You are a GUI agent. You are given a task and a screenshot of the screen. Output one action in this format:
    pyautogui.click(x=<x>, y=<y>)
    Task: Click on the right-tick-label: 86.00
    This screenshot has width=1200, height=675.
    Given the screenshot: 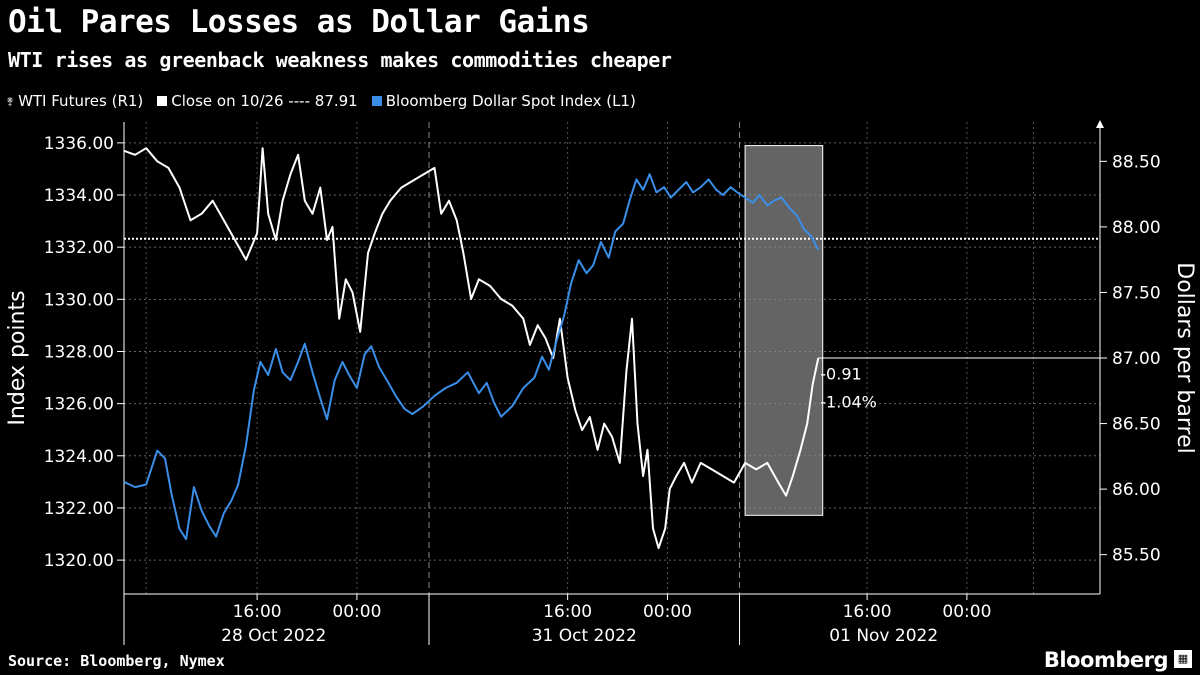 What is the action you would take?
    pyautogui.click(x=1136, y=490)
    